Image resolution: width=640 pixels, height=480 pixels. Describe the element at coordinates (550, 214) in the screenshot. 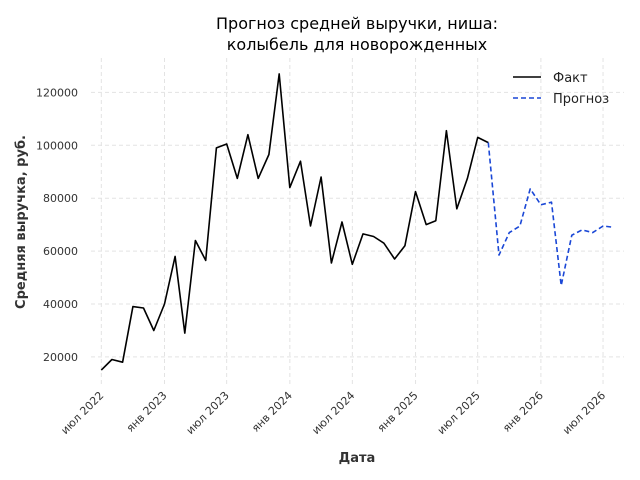

I see `forecast-series-line` at that location.